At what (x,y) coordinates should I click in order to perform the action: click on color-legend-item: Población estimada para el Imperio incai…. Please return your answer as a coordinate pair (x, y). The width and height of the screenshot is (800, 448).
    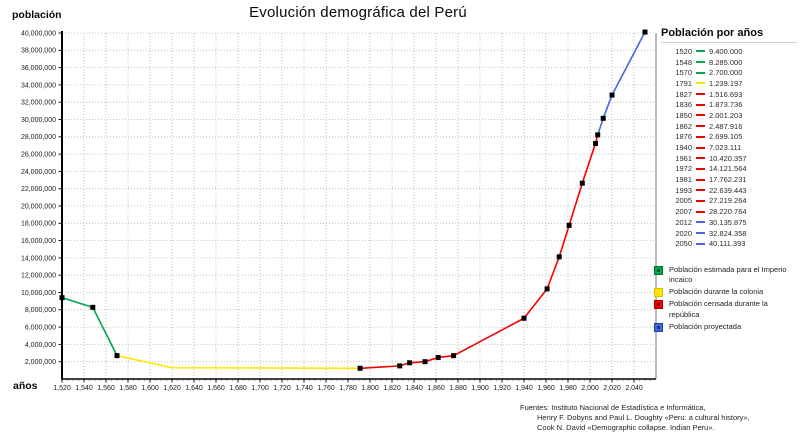
    Looking at the image, I should click on (725, 275).